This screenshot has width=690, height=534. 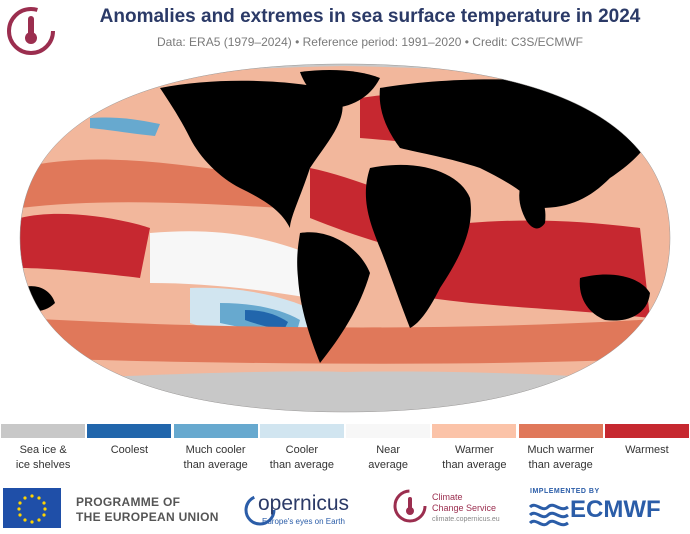 I want to click on africa, so click(x=418, y=246).